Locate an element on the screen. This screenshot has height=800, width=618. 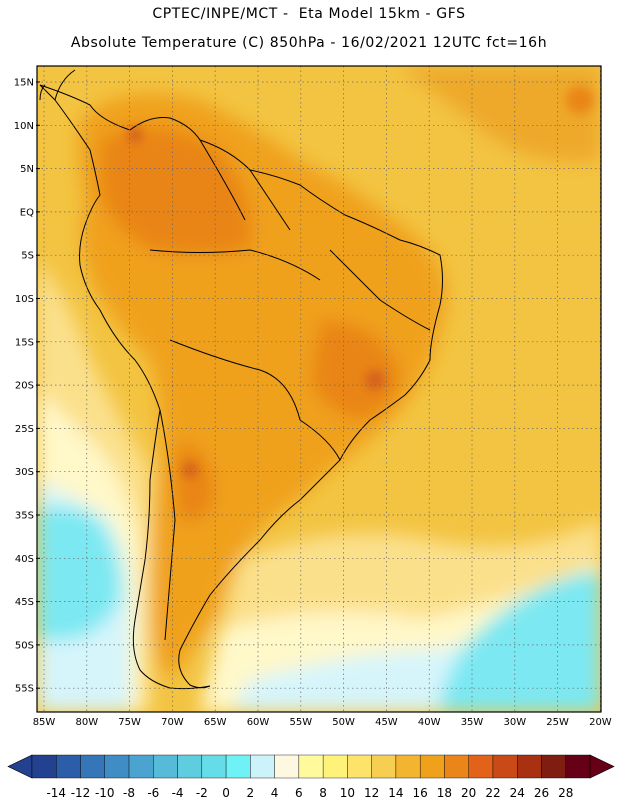
longitude-label: 75W is located at coordinates (129, 722).